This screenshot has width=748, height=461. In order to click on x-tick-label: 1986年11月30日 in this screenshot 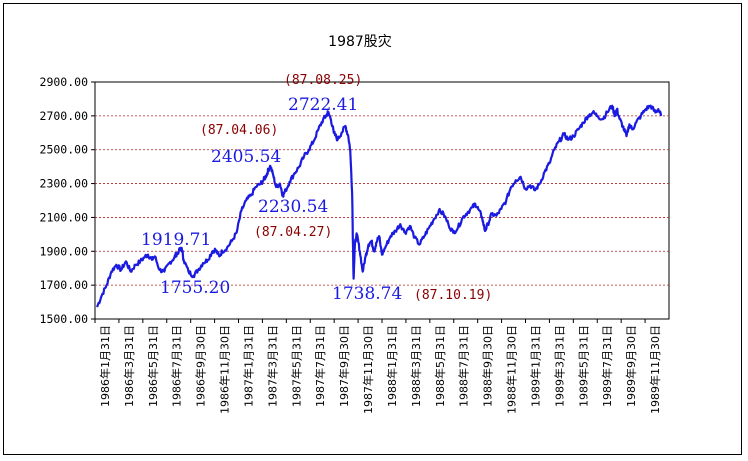, I will do `click(225, 369)`.